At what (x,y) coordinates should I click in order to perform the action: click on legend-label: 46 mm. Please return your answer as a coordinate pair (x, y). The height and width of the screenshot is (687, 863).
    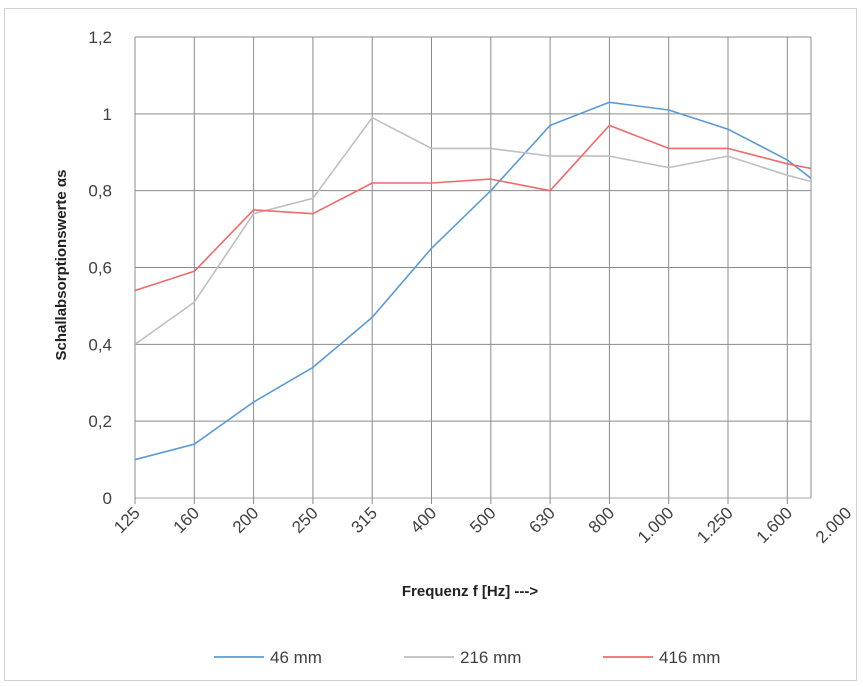
    Looking at the image, I should click on (296, 657).